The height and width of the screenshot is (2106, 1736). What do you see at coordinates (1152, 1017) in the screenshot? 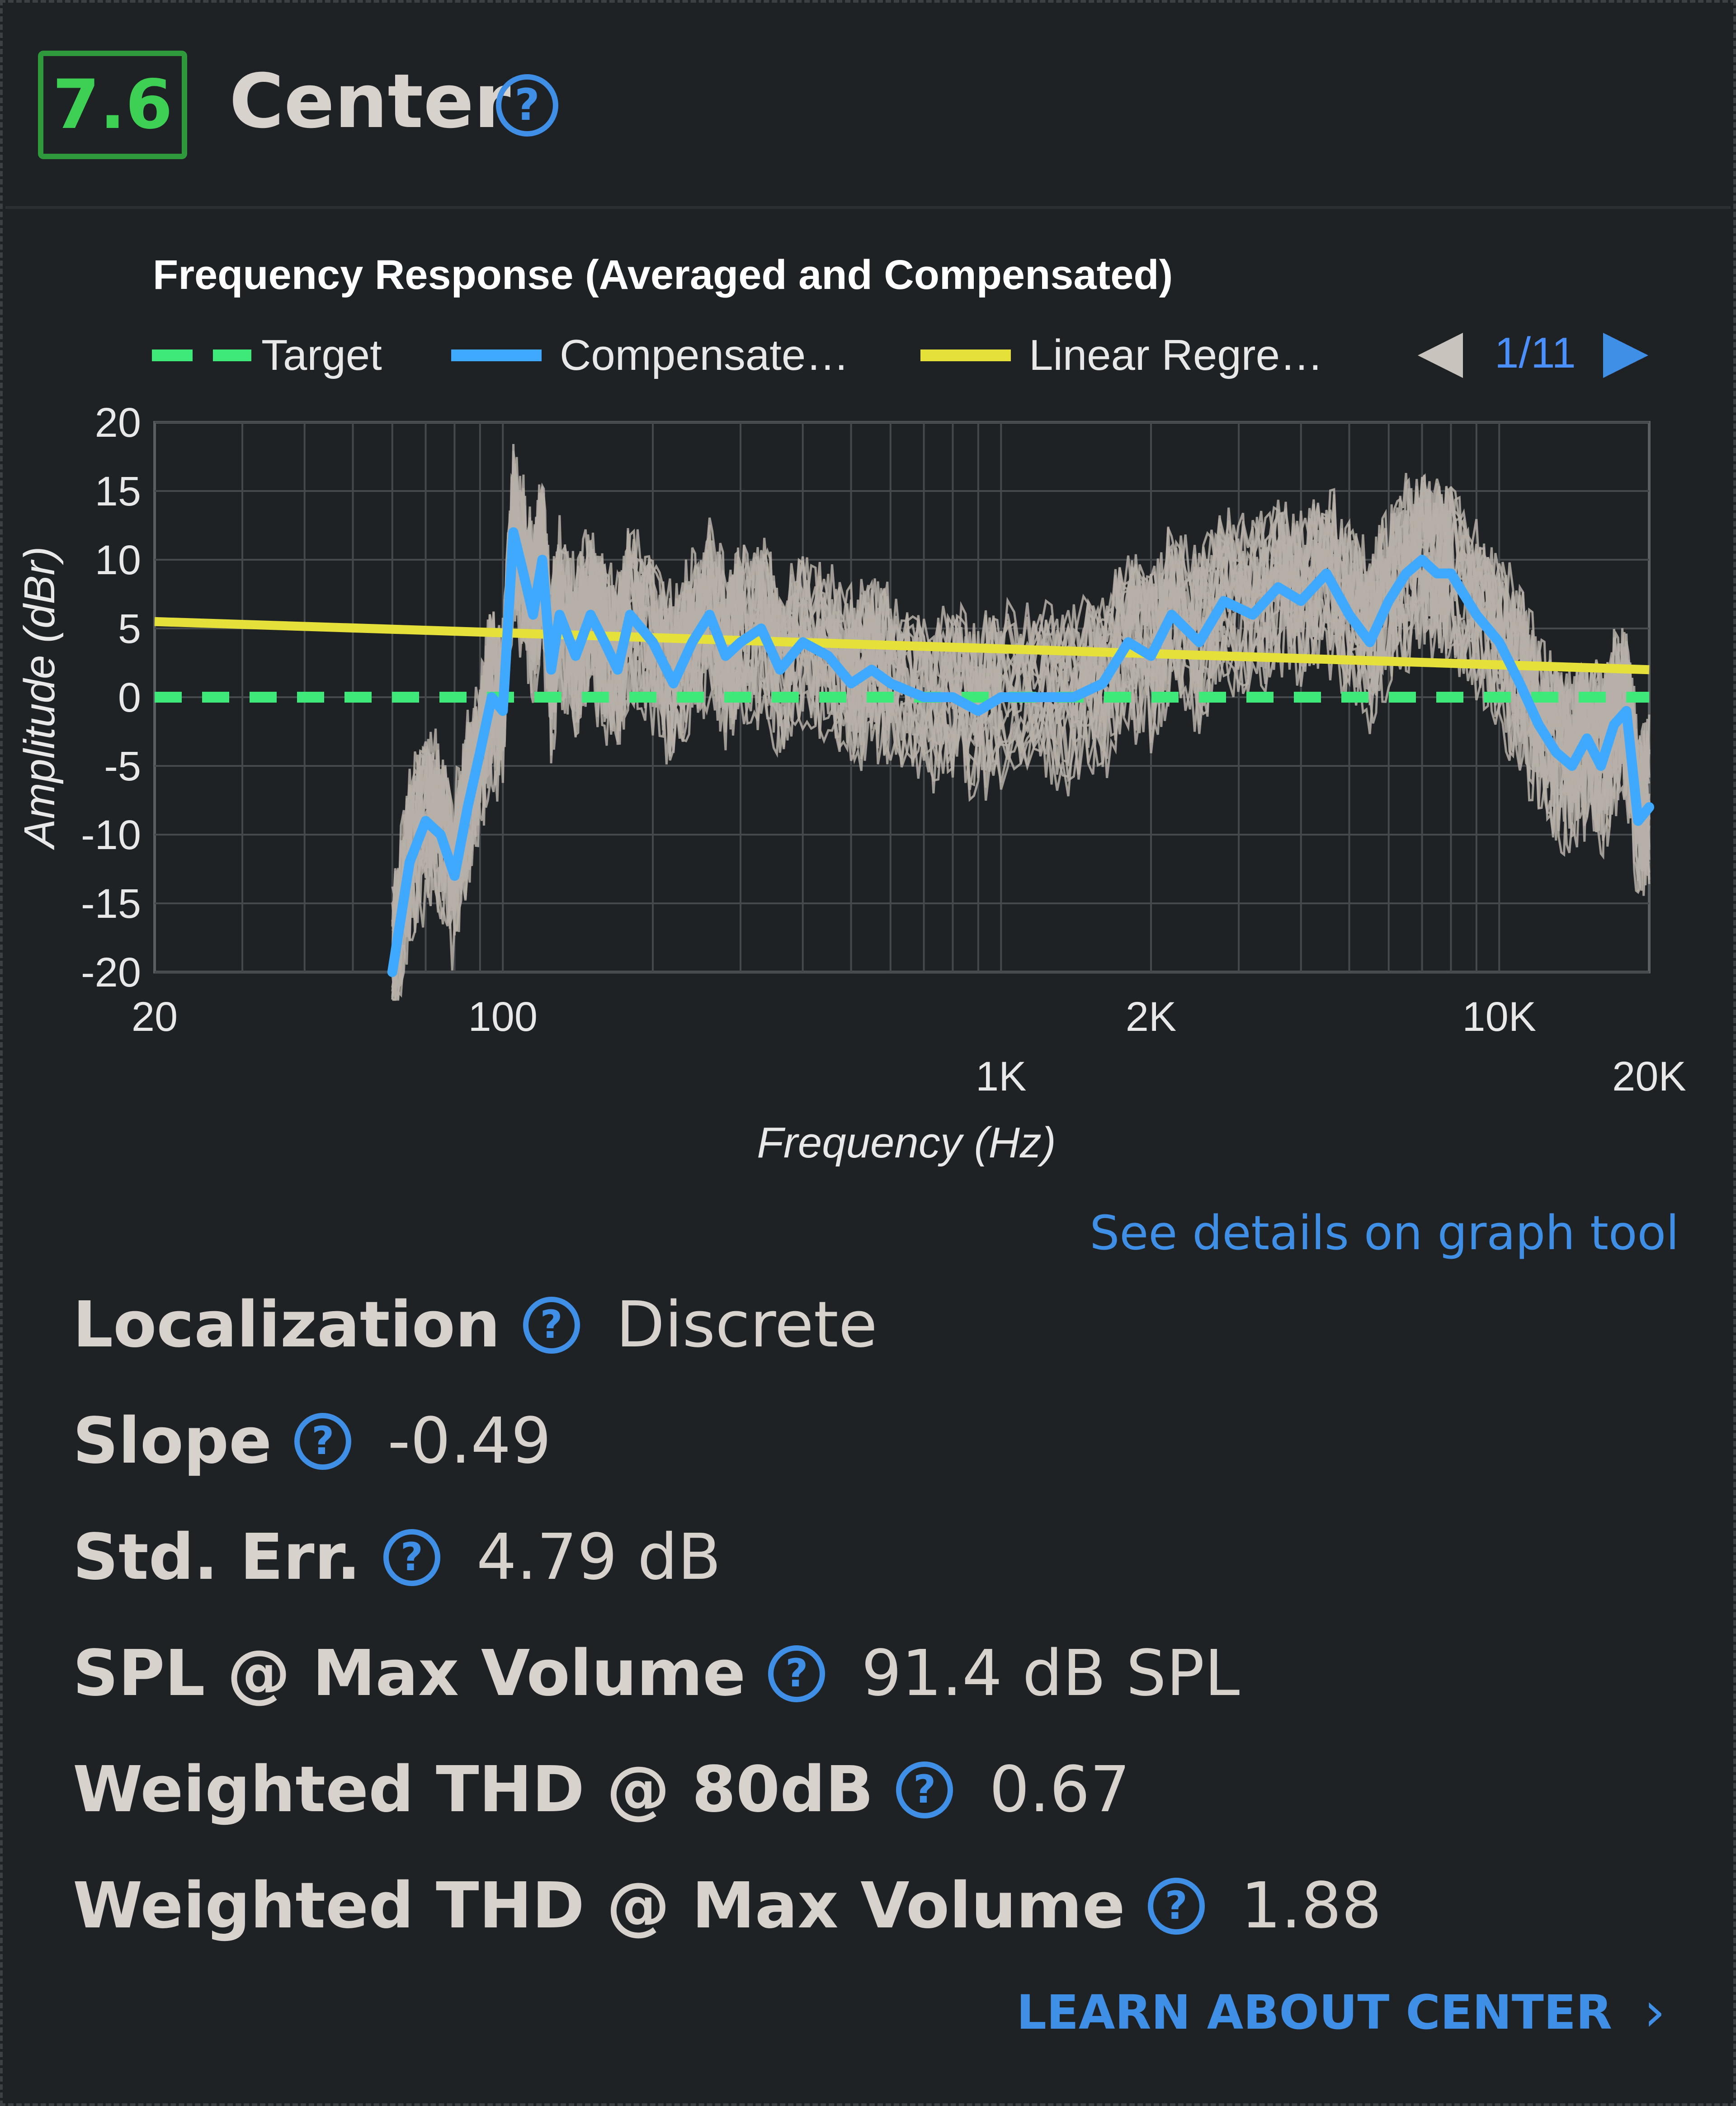
I see `x-tick-label: 2K` at bounding box center [1152, 1017].